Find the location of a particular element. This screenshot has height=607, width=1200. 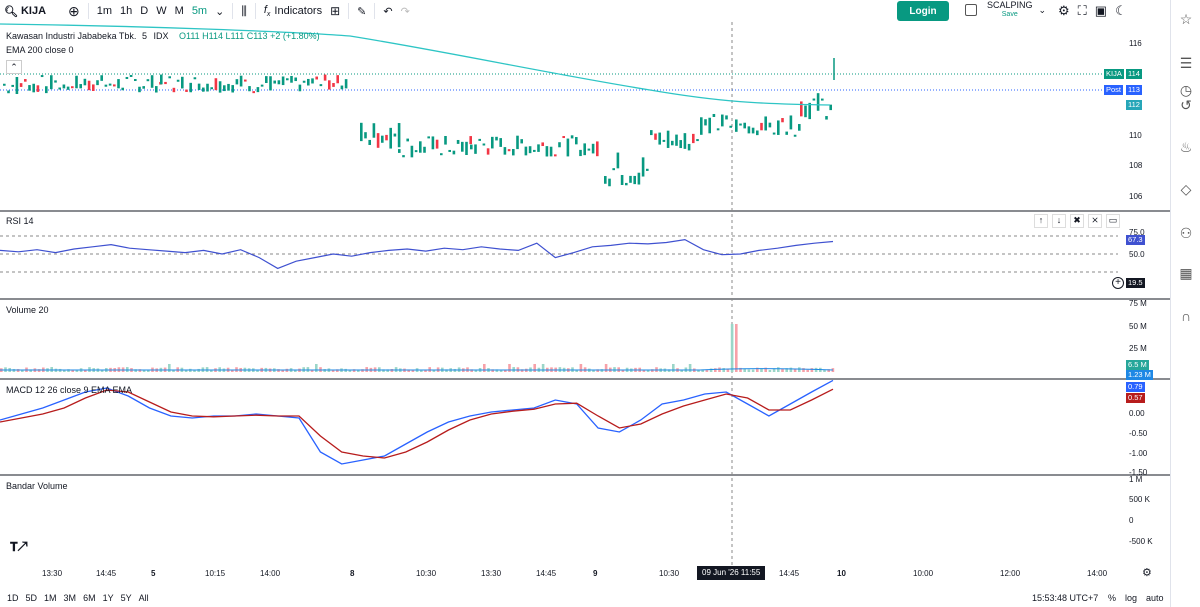

collapse-icon: ⨯ is located at coordinates (1095, 221).